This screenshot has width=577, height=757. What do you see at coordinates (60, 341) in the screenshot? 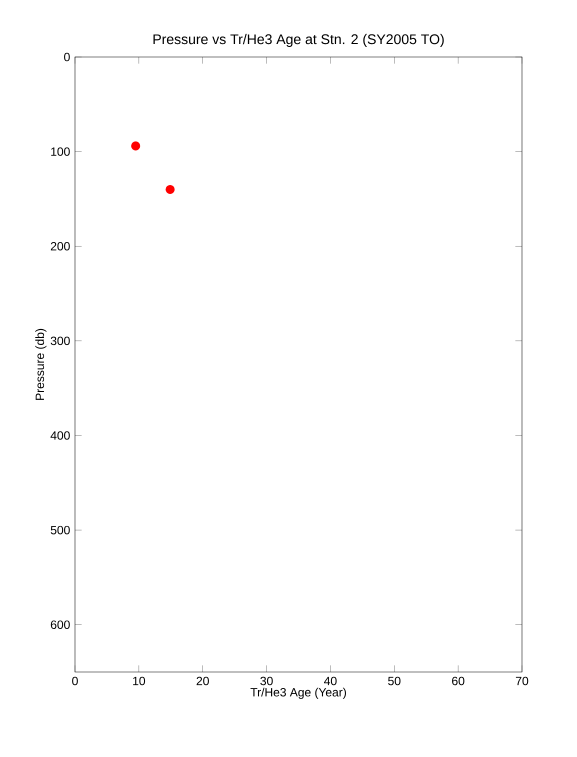
I see `y-tick-label: 300` at bounding box center [60, 341].